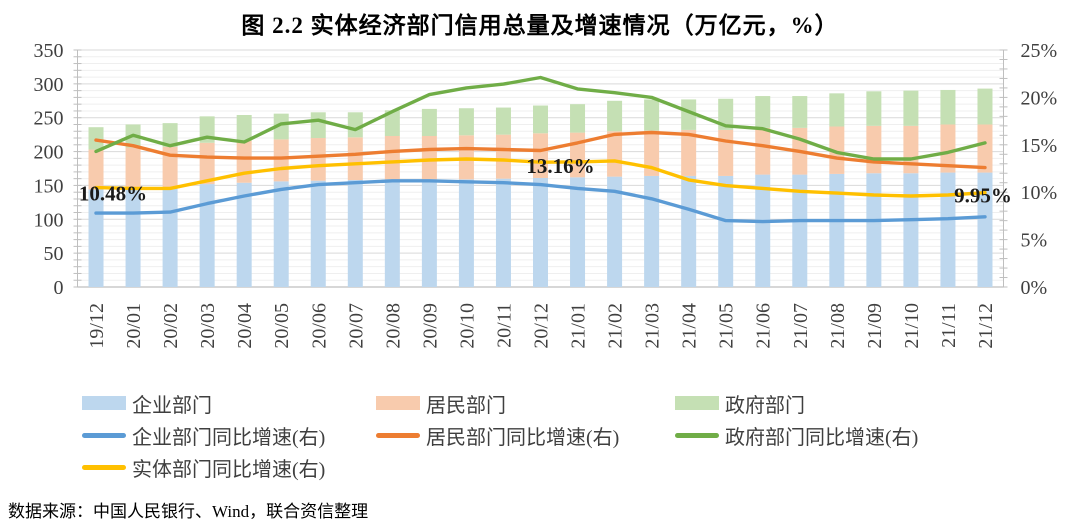  I want to click on line-series-企业部门同比增速(右), so click(540, 201).